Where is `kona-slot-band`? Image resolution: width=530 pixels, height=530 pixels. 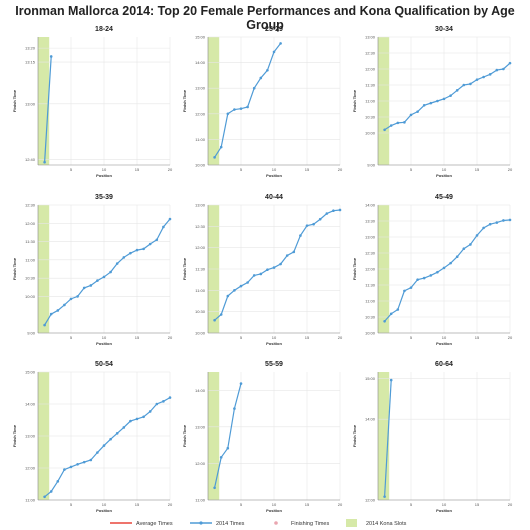
kona-slot-band is located at coordinates (384, 436).